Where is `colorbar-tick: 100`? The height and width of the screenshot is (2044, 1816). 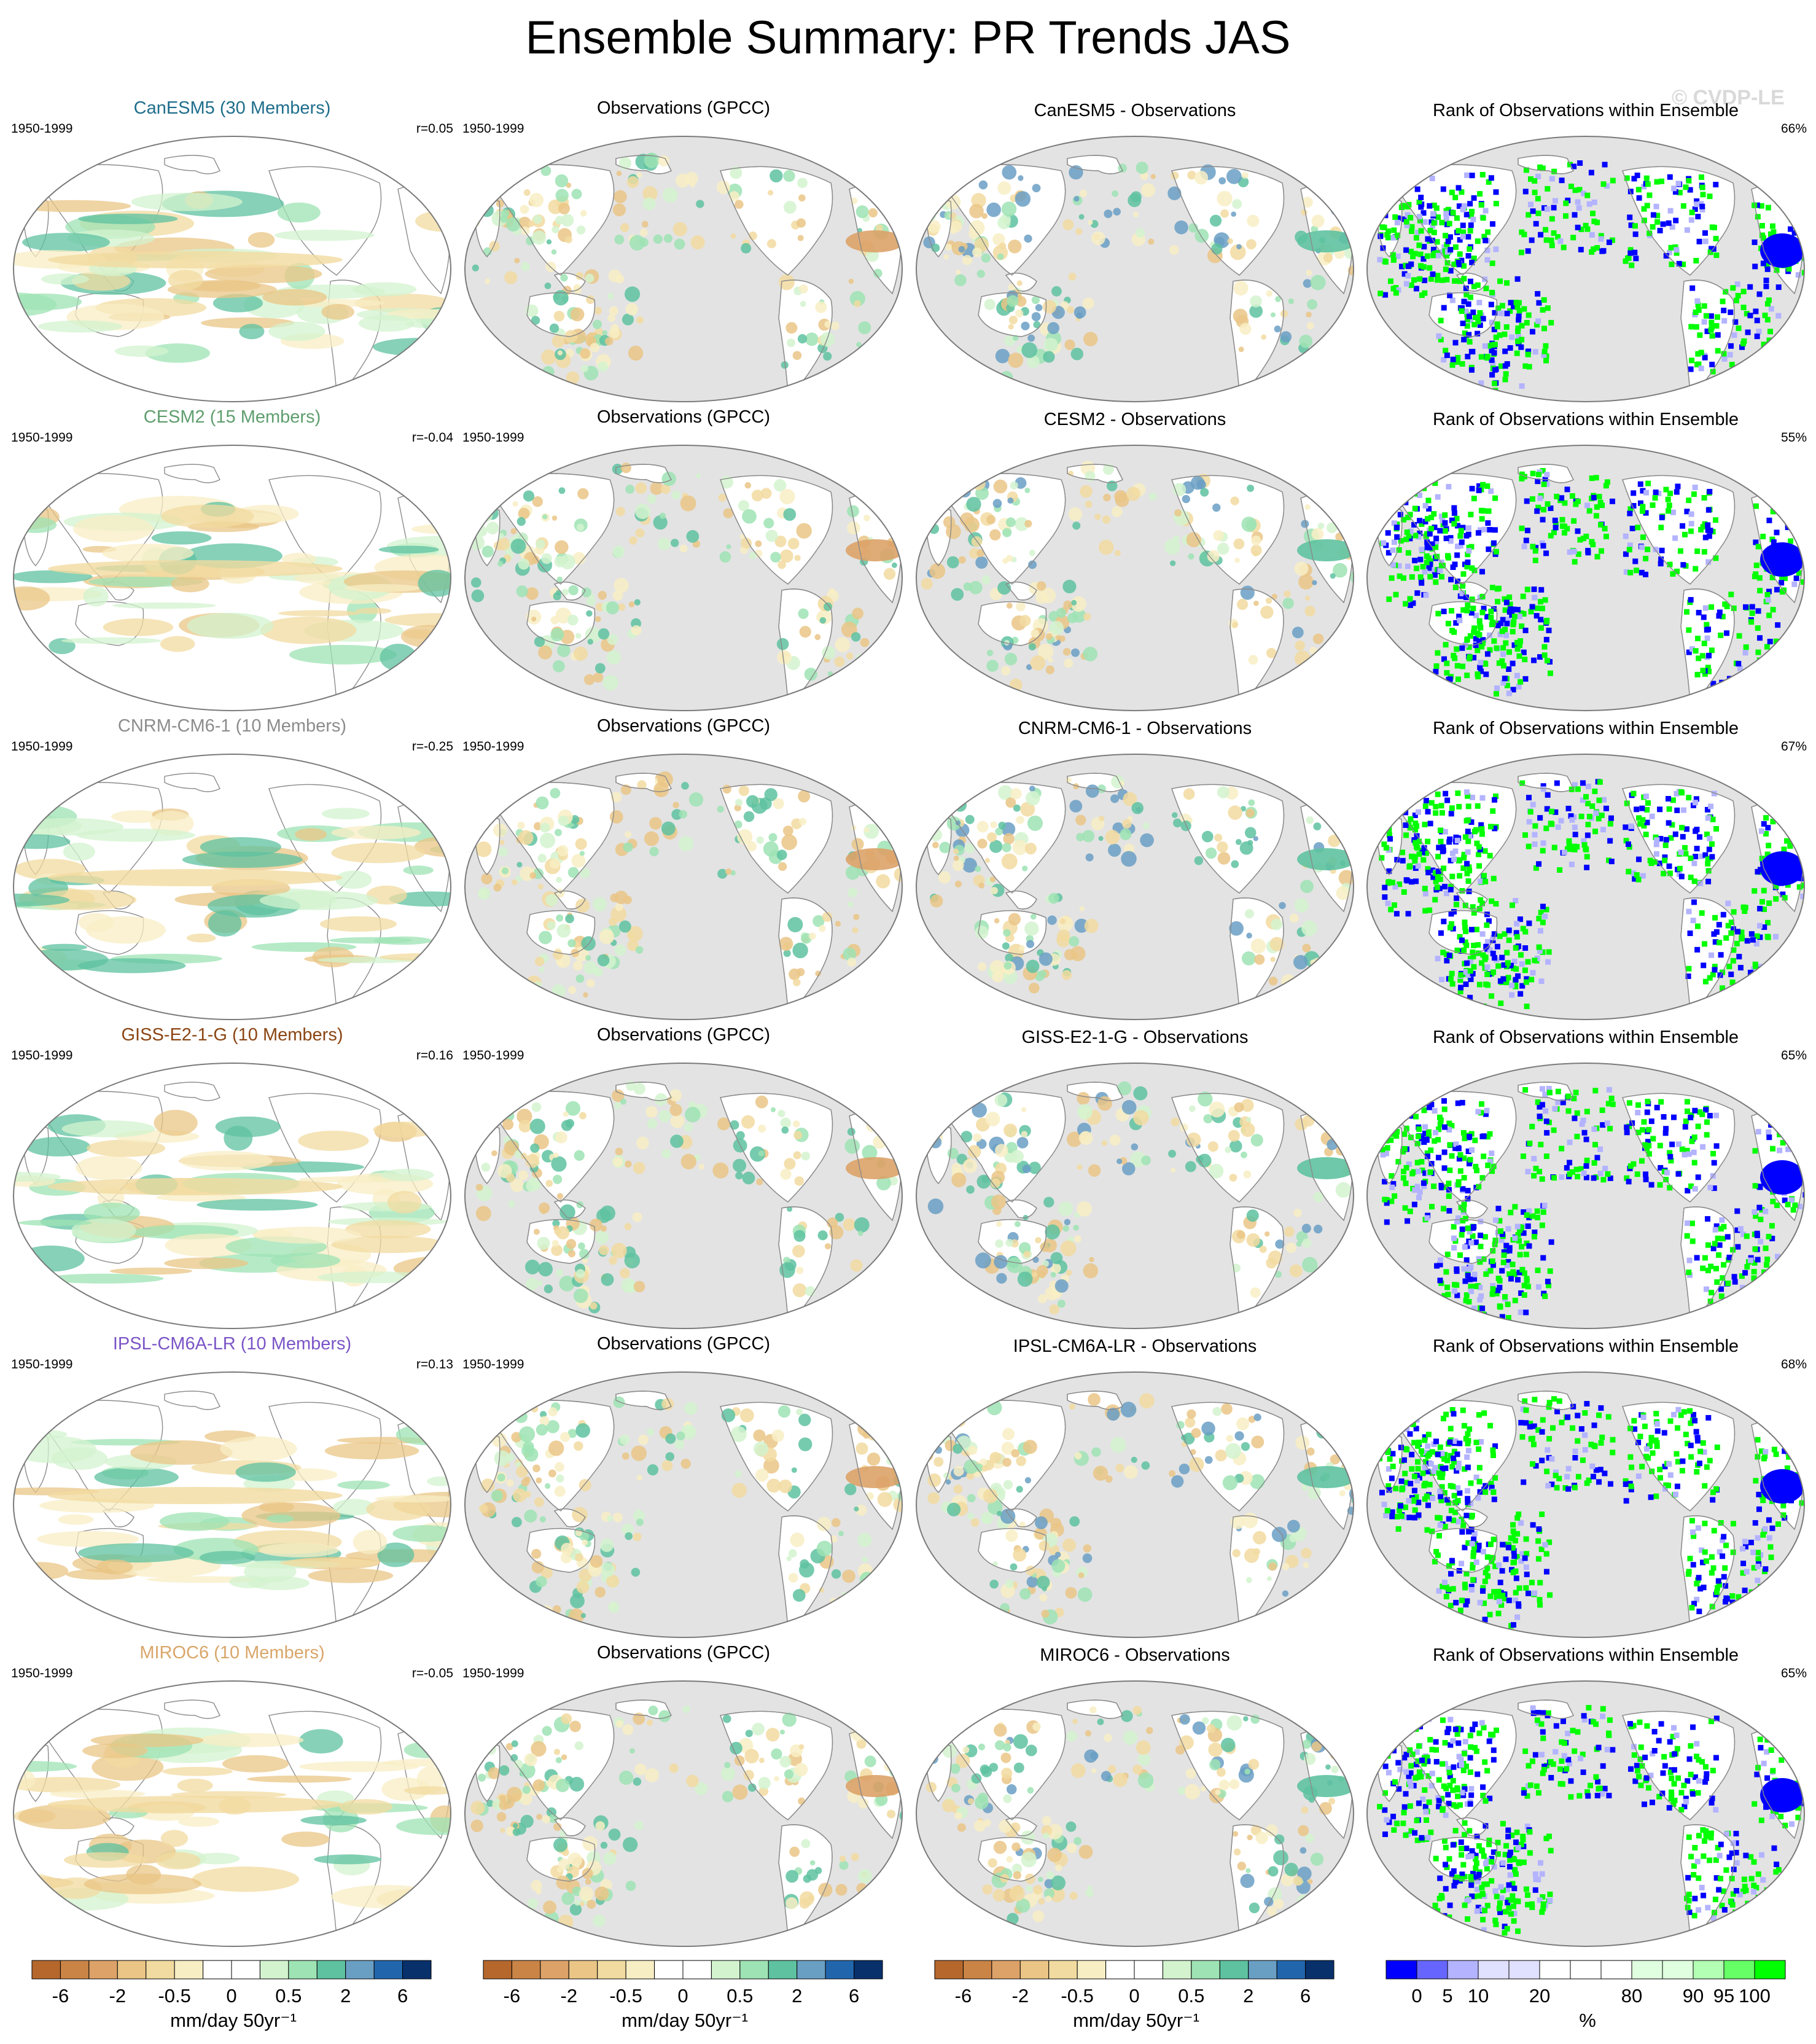
colorbar-tick: 100 is located at coordinates (1755, 1996).